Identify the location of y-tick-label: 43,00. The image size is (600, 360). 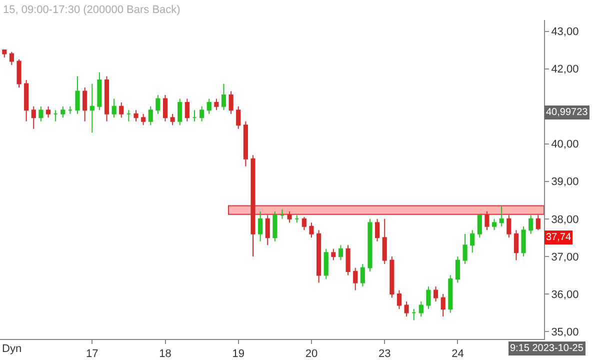
(565, 32).